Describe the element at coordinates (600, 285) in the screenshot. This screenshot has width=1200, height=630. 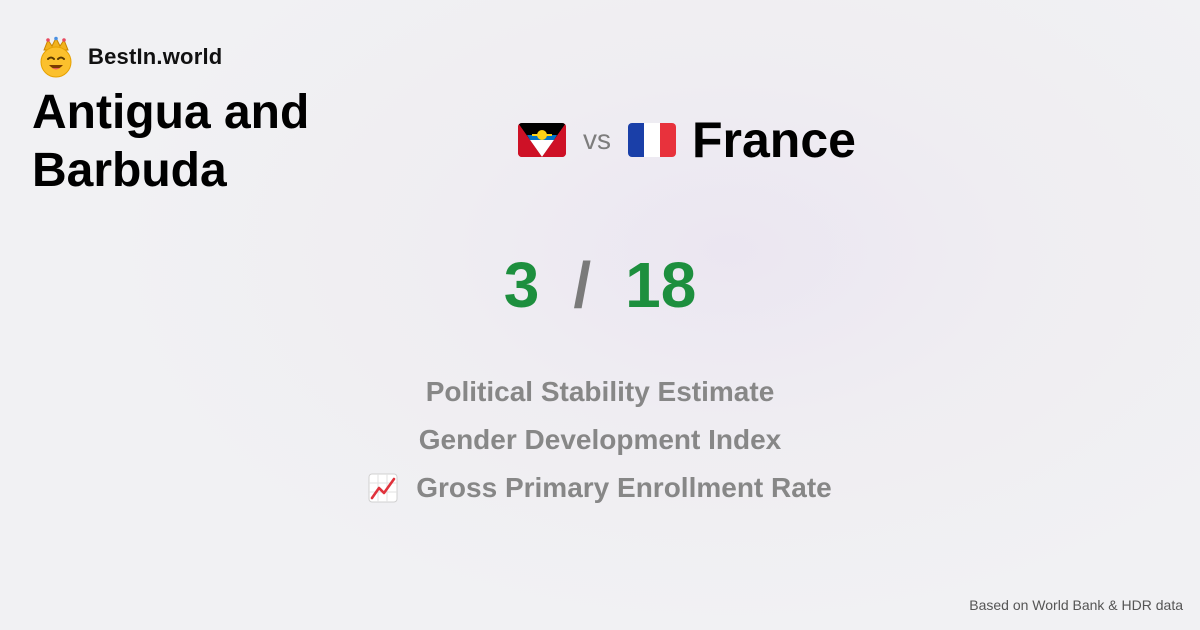
I see `score: 3 / 18` at that location.